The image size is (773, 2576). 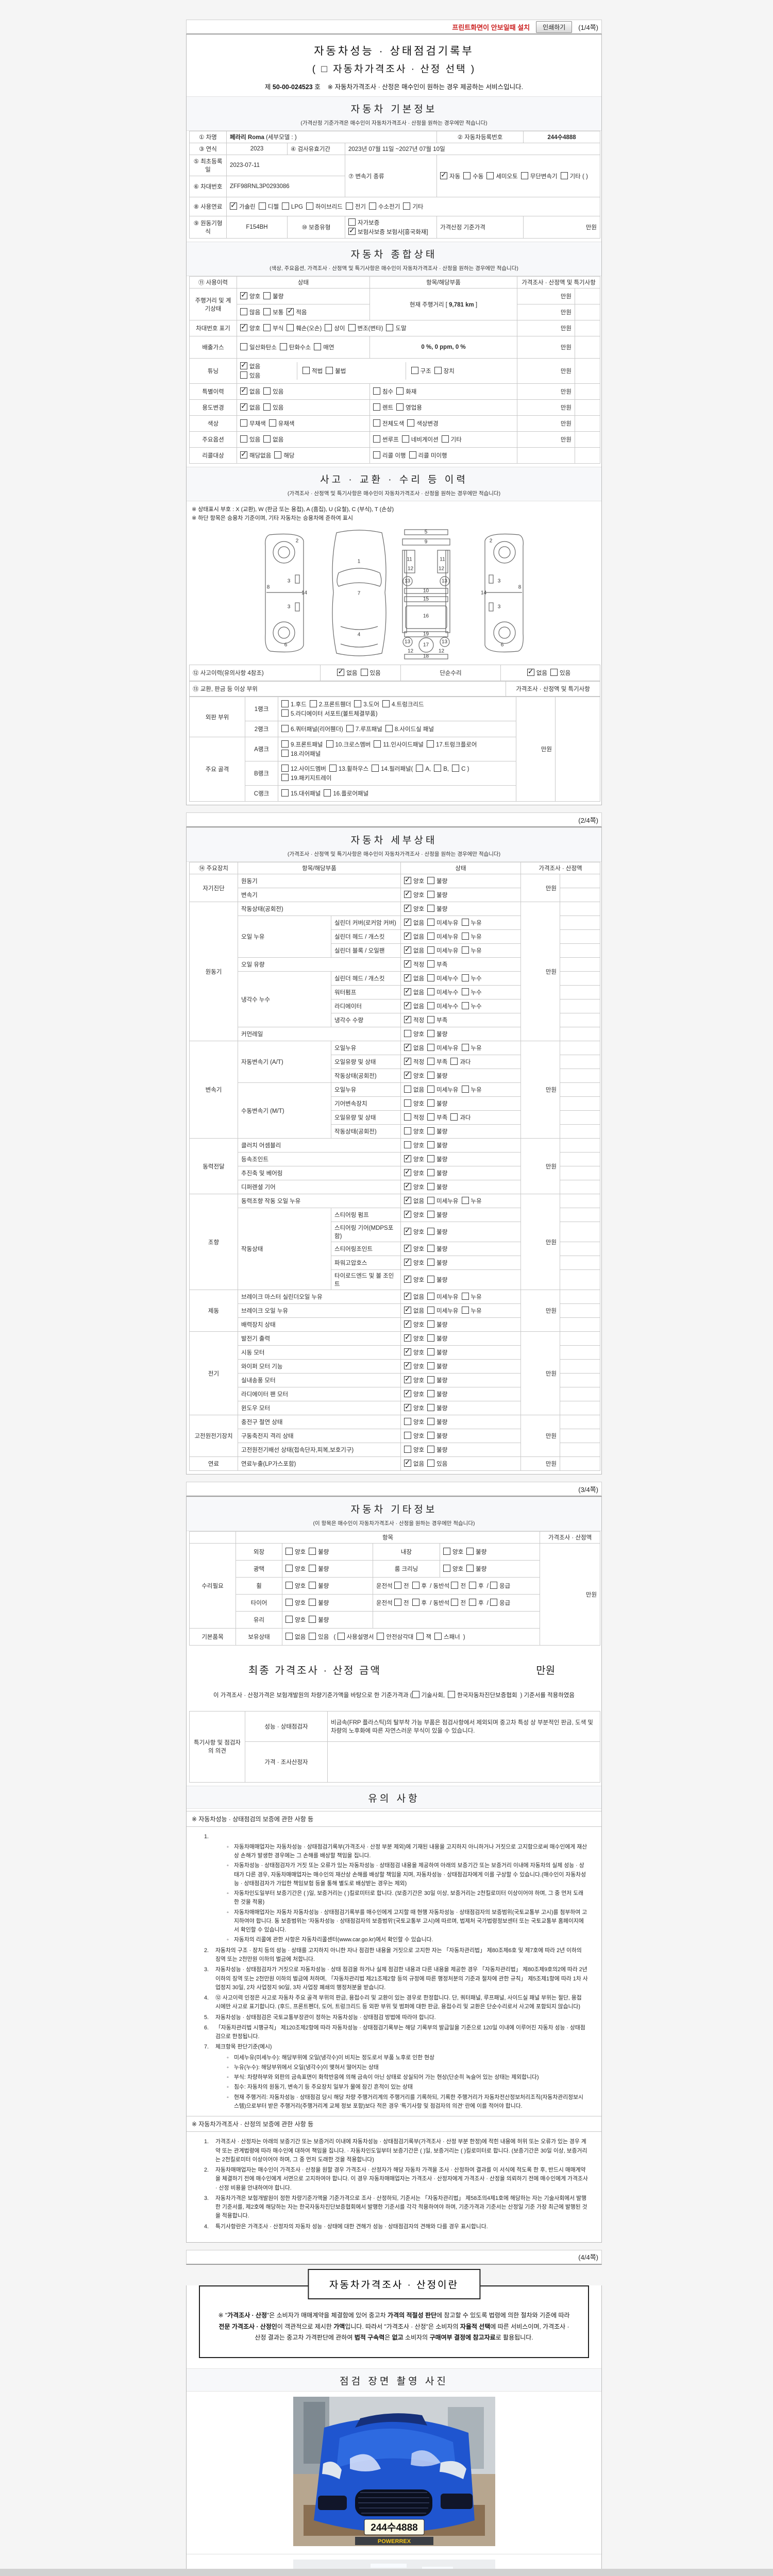 What do you see at coordinates (473, 176) in the screenshot?
I see `checkbox-option: 수동` at bounding box center [473, 176].